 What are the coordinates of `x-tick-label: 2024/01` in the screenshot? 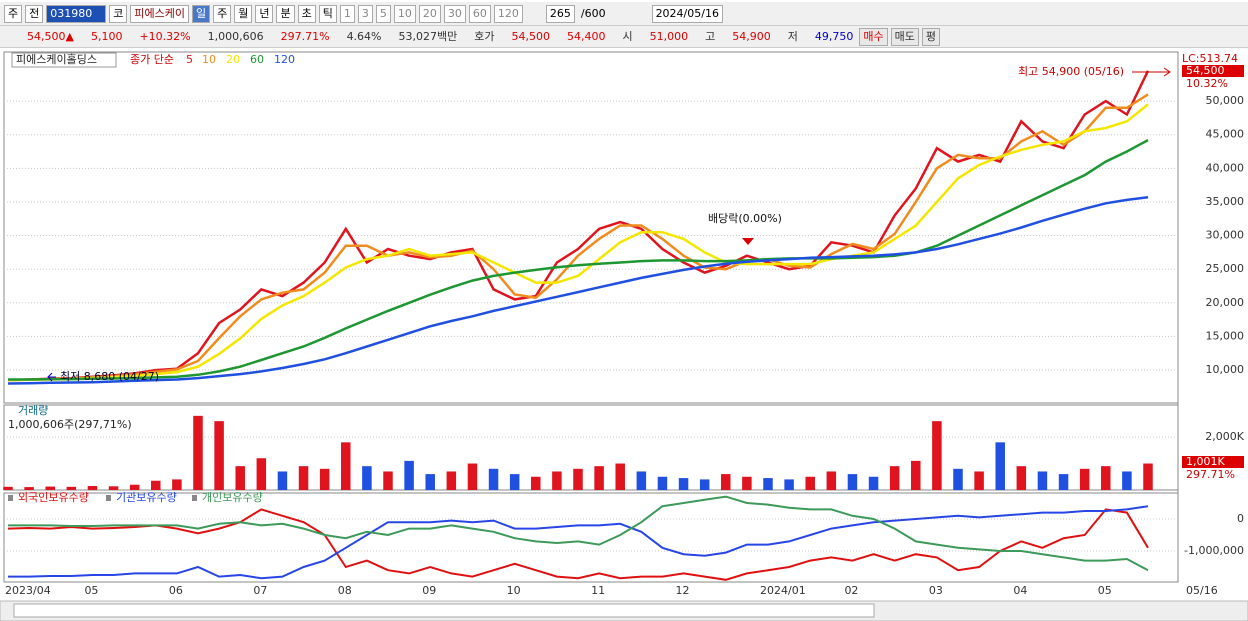 It's located at (783, 590).